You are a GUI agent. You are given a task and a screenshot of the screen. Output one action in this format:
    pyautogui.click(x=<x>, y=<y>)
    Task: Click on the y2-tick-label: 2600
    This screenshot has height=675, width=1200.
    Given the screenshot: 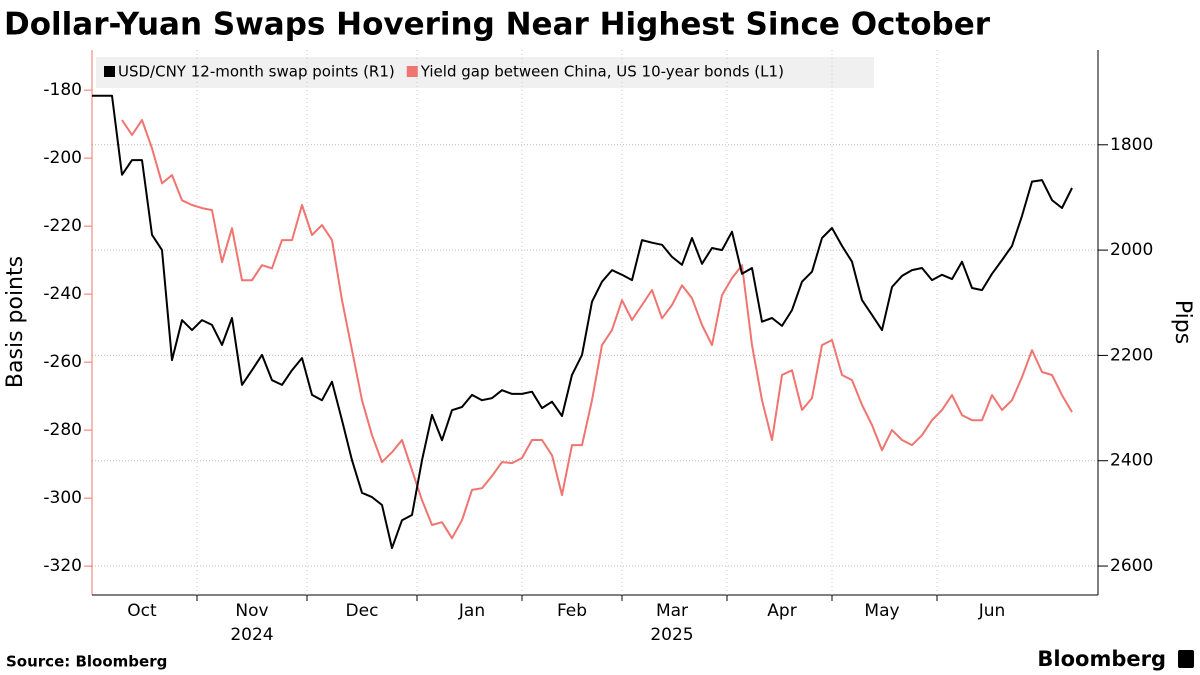 What is the action you would take?
    pyautogui.click(x=1131, y=566)
    